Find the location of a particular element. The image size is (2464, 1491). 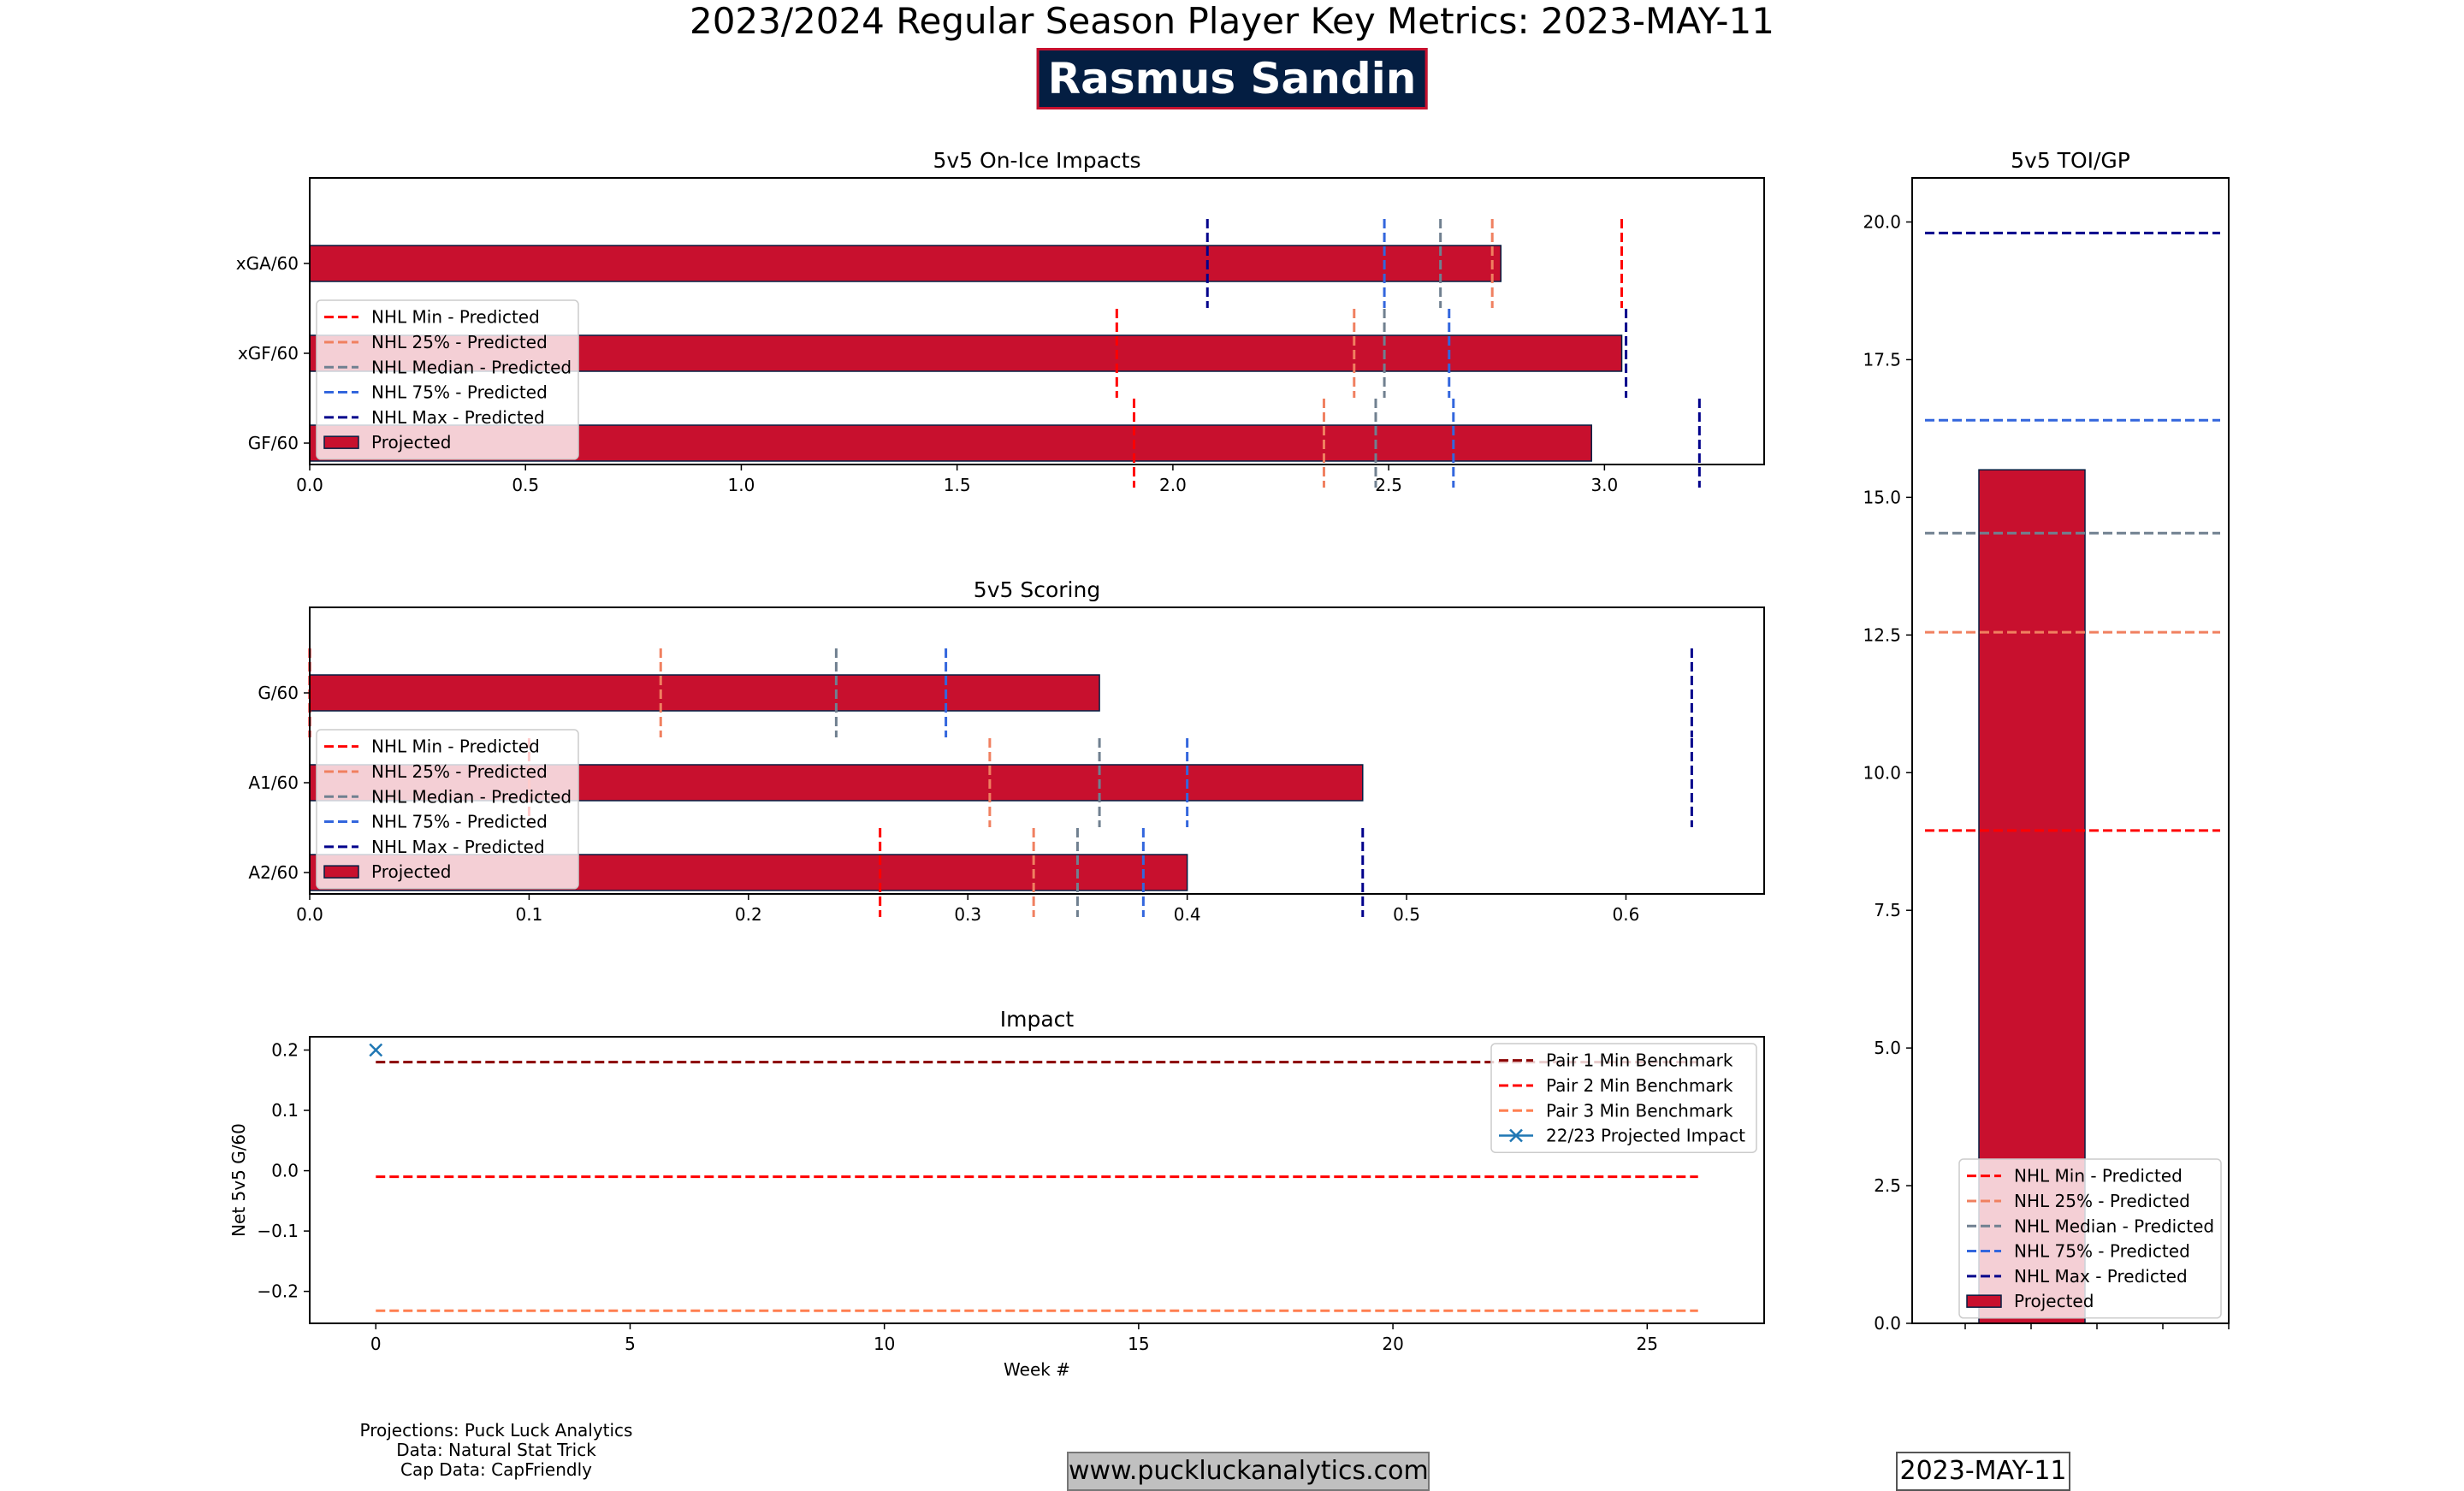

onice-legend-label-1: NHL 25% - Predicted is located at coordinates (459, 342).